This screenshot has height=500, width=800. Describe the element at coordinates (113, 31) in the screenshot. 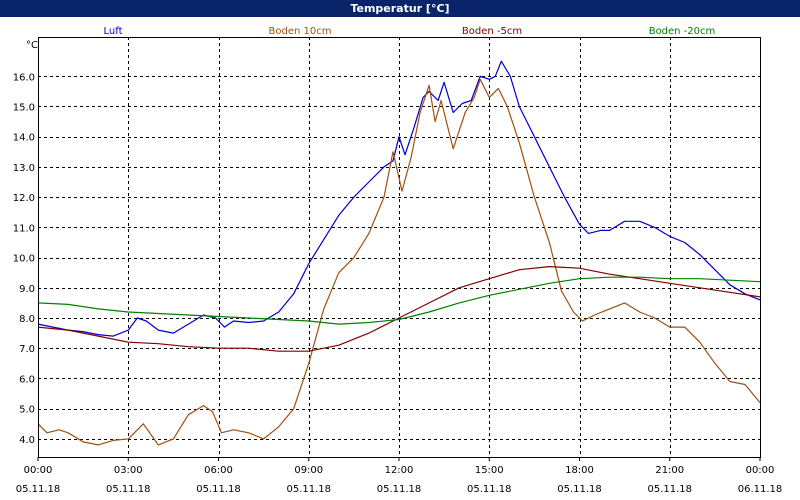

I see `legend-entry: Luft` at that location.